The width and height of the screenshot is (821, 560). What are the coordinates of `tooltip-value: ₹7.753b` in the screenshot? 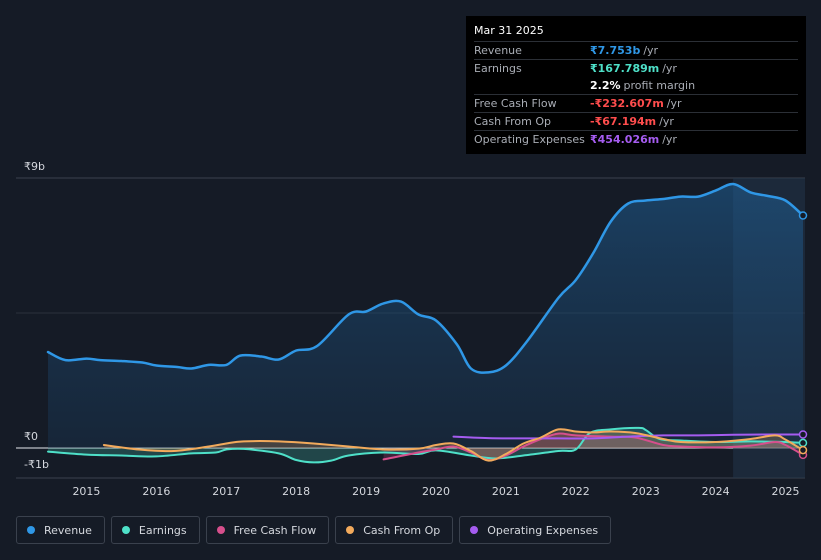 It's located at (615, 50).